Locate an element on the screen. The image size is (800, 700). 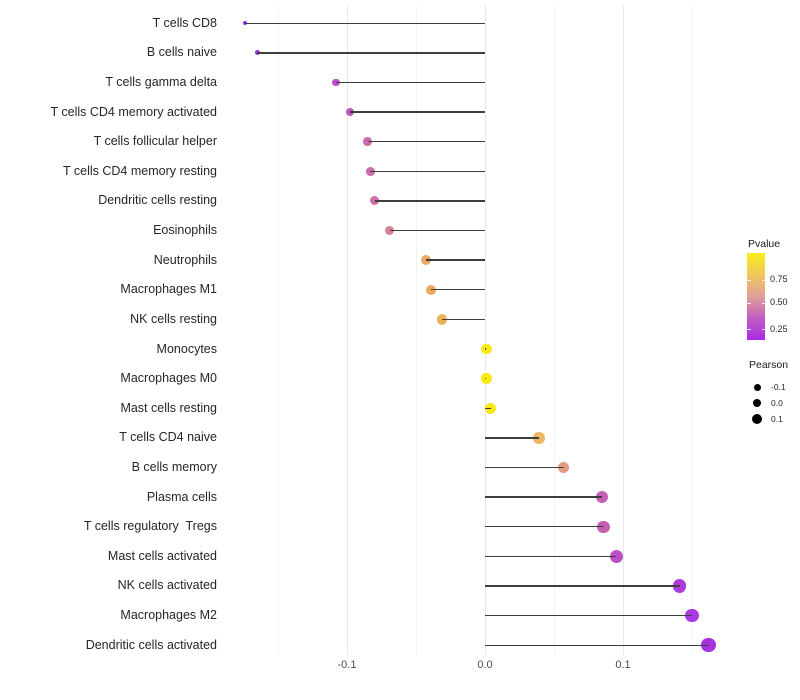
category-label: T cells follicular helper is located at coordinates (155, 141).